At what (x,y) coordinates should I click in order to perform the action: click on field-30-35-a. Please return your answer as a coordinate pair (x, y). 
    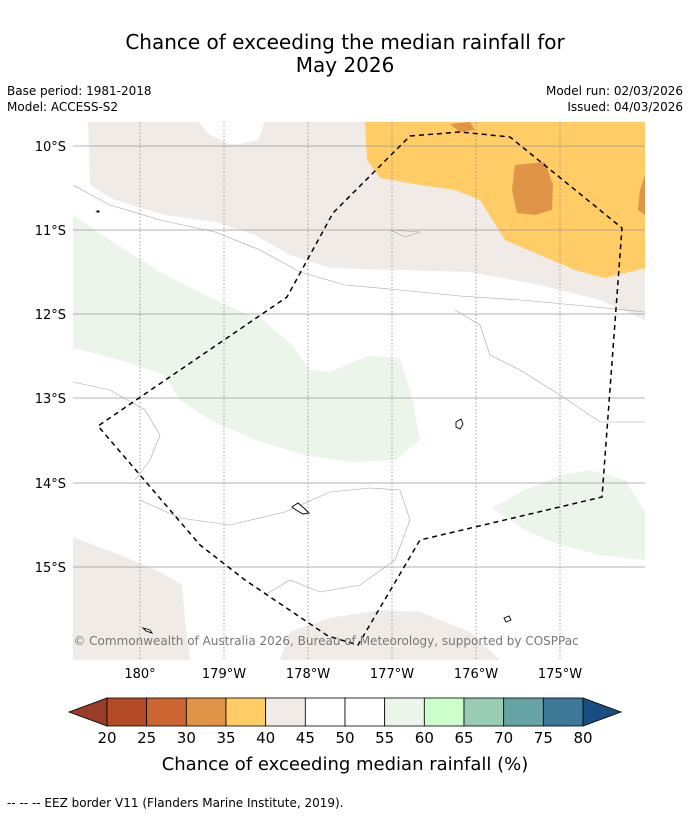
    Looking at the image, I should click on (532, 188).